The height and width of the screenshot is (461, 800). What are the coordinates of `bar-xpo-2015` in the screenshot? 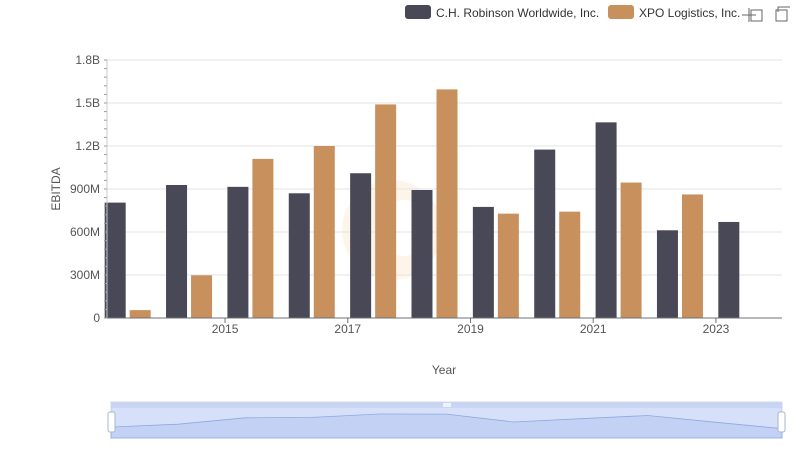 It's located at (202, 296).